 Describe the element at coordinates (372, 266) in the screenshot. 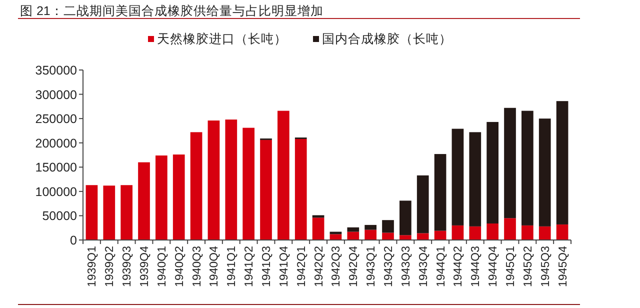

I see `x-tick-label: 1943Q1` at that location.